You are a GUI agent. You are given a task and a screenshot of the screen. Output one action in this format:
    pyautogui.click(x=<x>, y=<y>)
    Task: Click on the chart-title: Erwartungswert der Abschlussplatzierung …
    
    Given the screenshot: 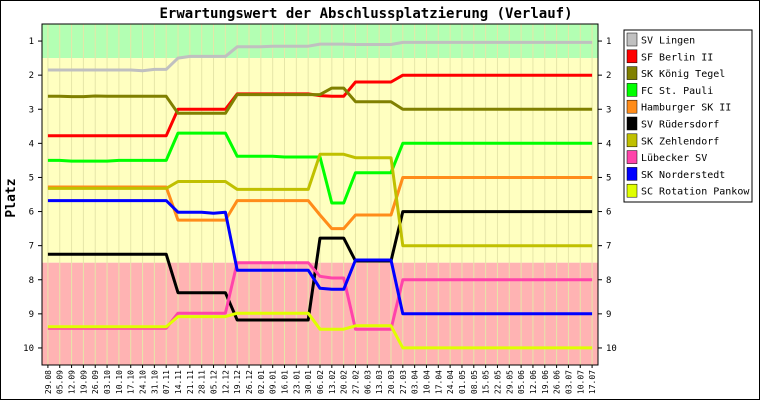 What is the action you would take?
    pyautogui.click(x=365, y=14)
    